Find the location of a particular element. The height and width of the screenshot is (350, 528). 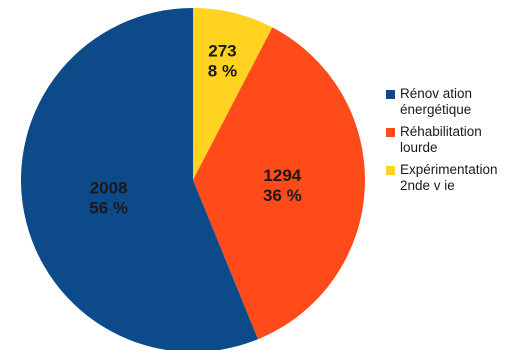

value-label-renovation: 2008 is located at coordinates (109, 188).